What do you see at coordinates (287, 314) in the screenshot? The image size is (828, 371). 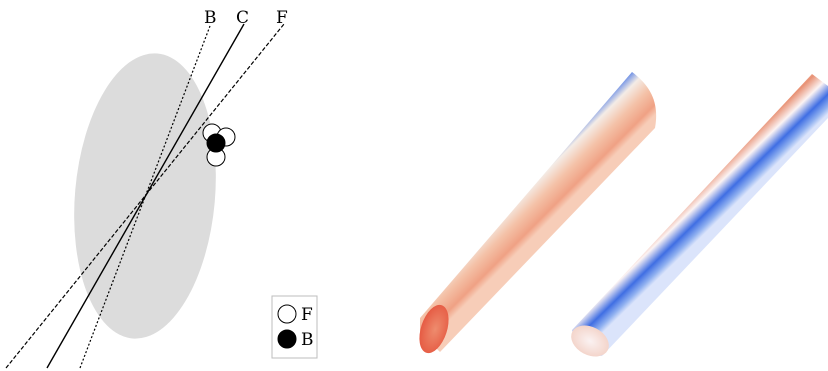 I see `legend-open-circle-marker` at bounding box center [287, 314].